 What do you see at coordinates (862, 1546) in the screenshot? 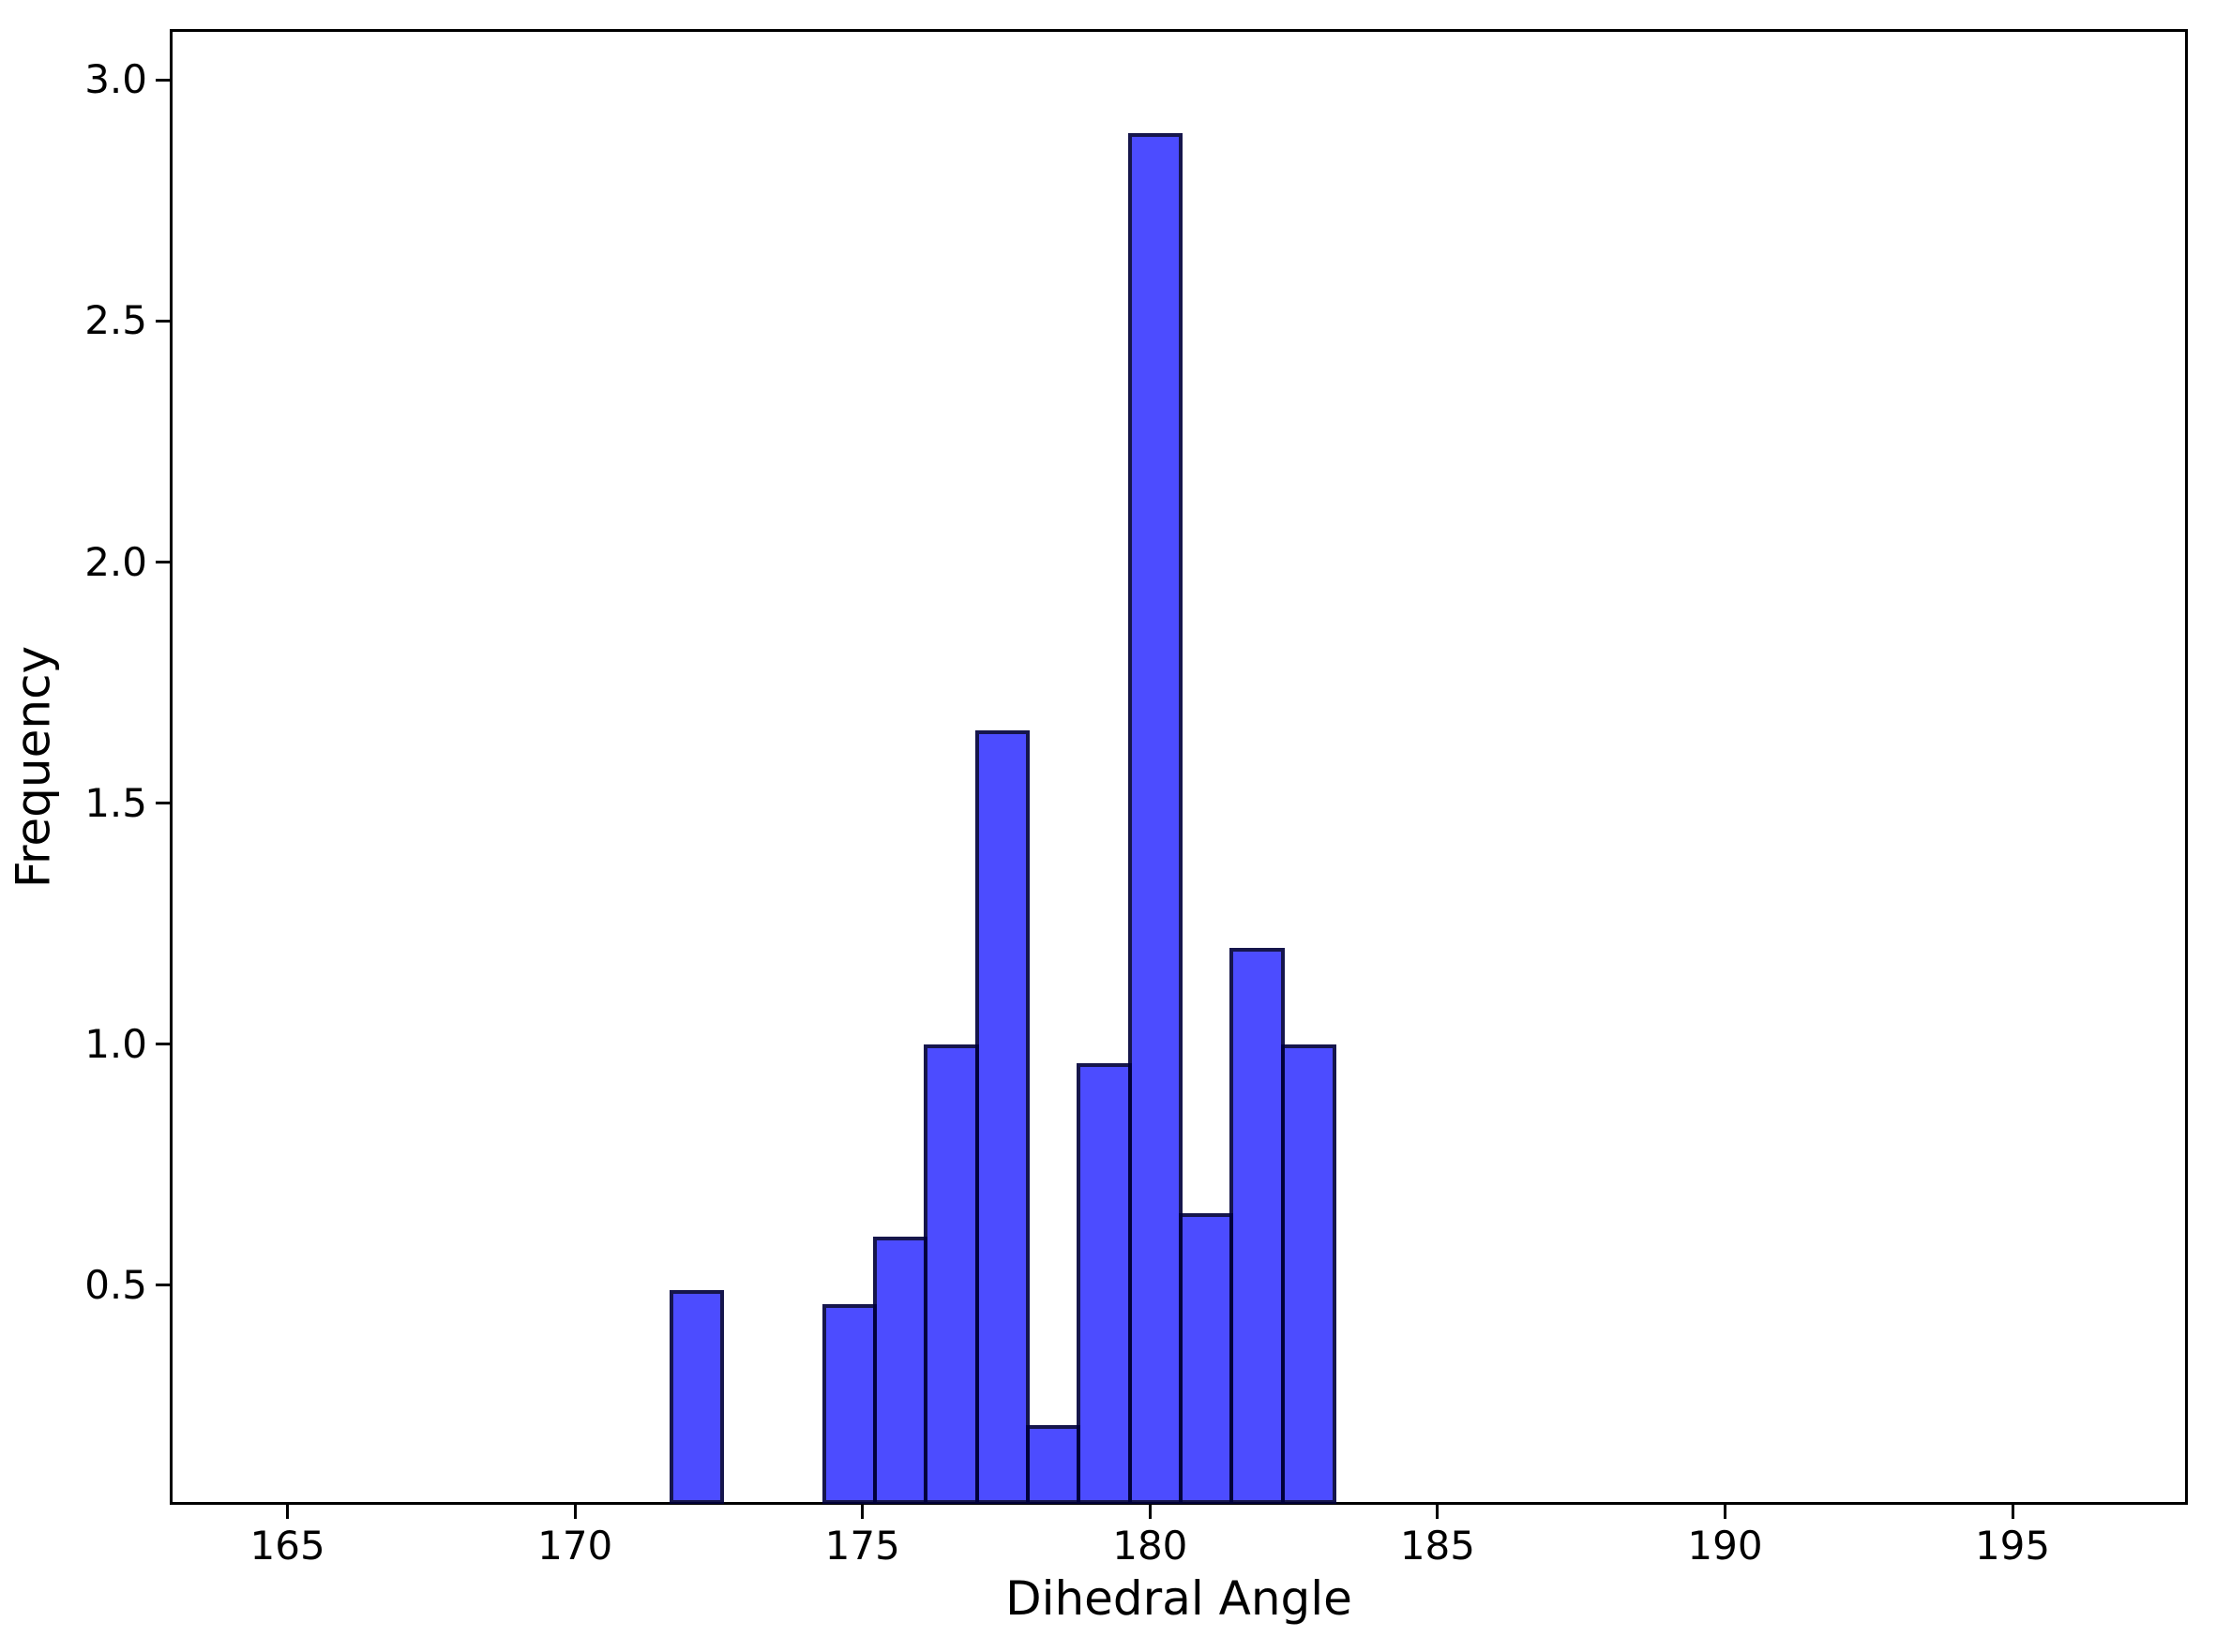
I see `x-axis-tick-label: 175` at bounding box center [862, 1546].